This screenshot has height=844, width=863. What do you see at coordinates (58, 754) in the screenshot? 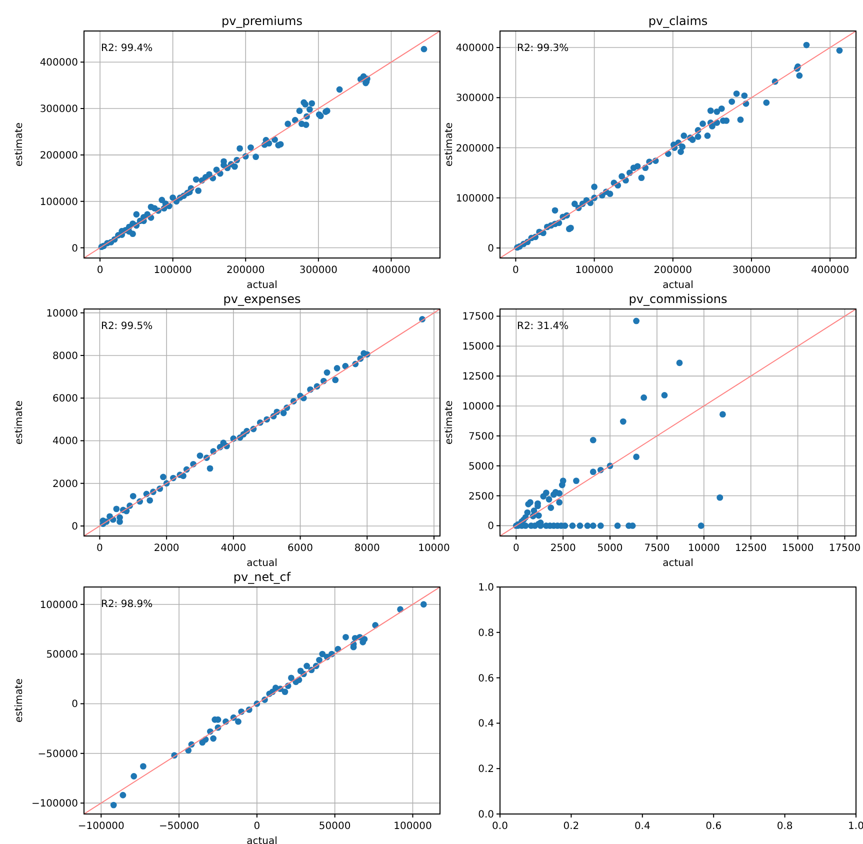
I see `y-tick-label: −50000` at bounding box center [58, 754].